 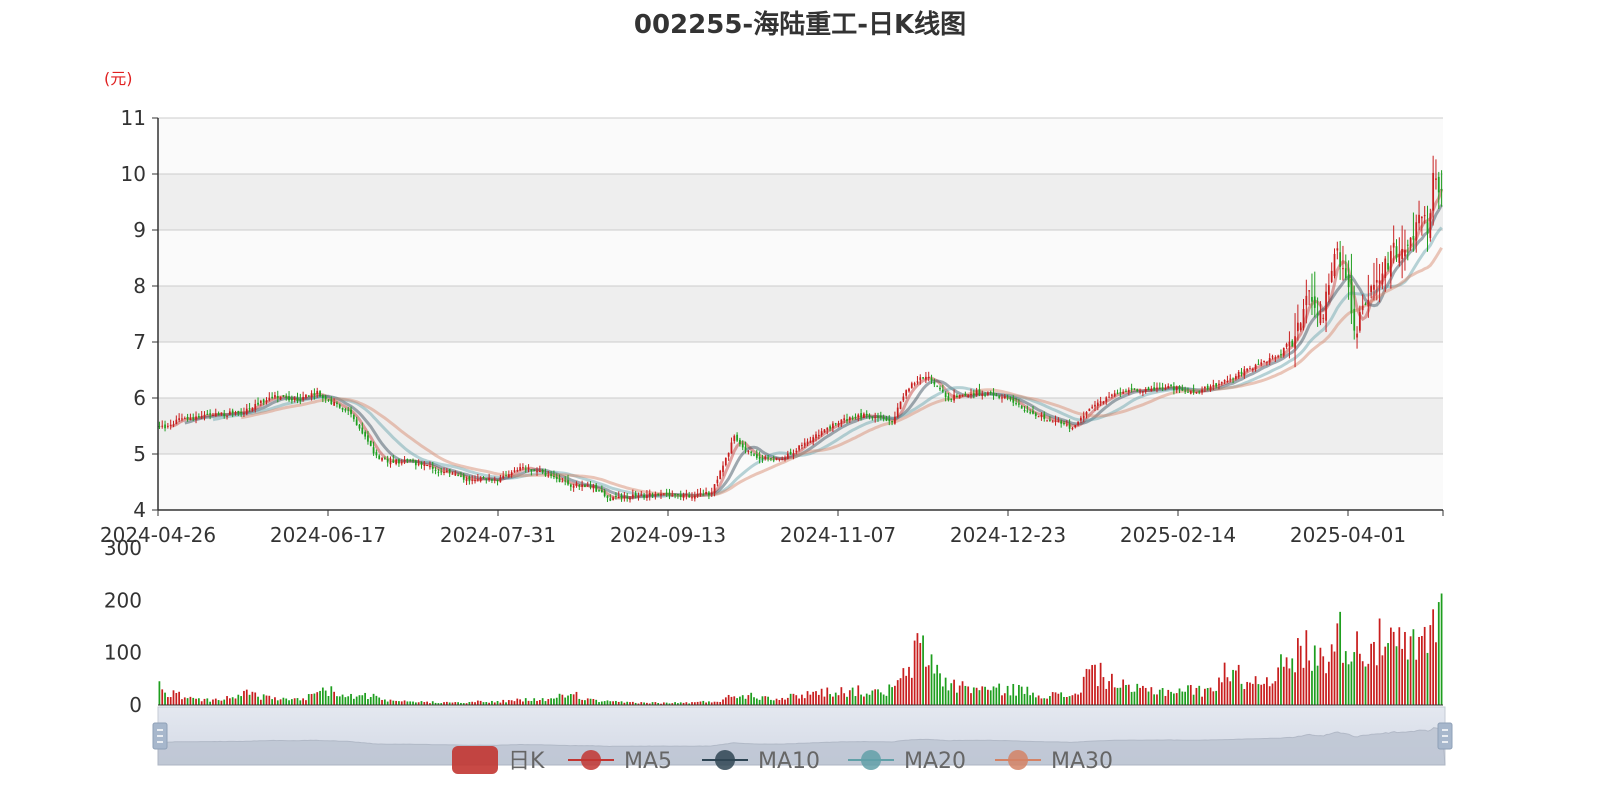 What do you see at coordinates (160, 736) in the screenshot?
I see `slider-handle-left` at bounding box center [160, 736].